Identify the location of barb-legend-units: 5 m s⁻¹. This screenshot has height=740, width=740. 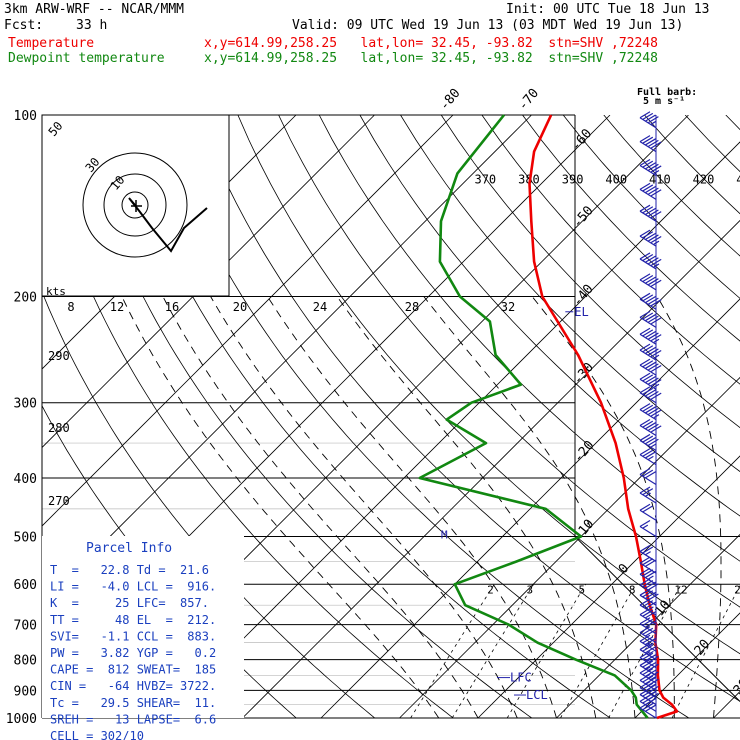
(664, 101).